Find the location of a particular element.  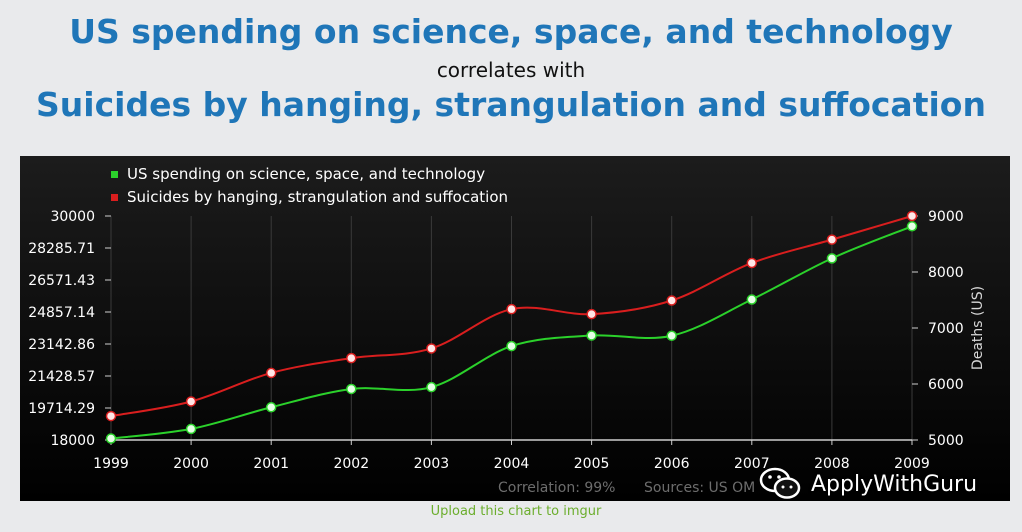

right-tick-label: 7000 is located at coordinates (946, 329).